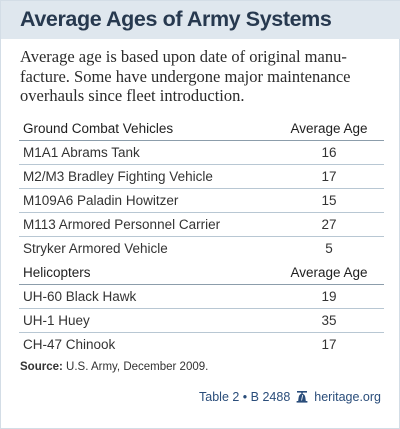 The height and width of the screenshot is (429, 400). What do you see at coordinates (201, 153) in the screenshot?
I see `table-row: M1A1 Abrams Tank 16` at bounding box center [201, 153].